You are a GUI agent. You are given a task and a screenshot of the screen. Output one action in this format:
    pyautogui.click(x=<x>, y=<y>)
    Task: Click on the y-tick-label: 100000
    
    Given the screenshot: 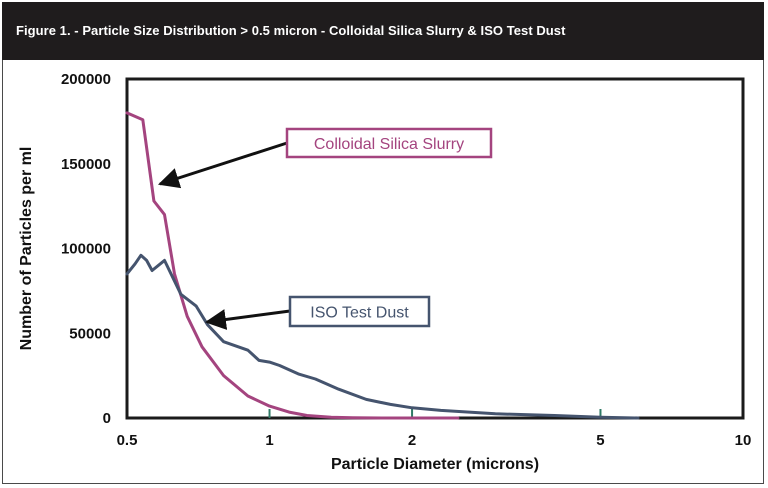 What is the action you would take?
    pyautogui.click(x=86, y=249)
    